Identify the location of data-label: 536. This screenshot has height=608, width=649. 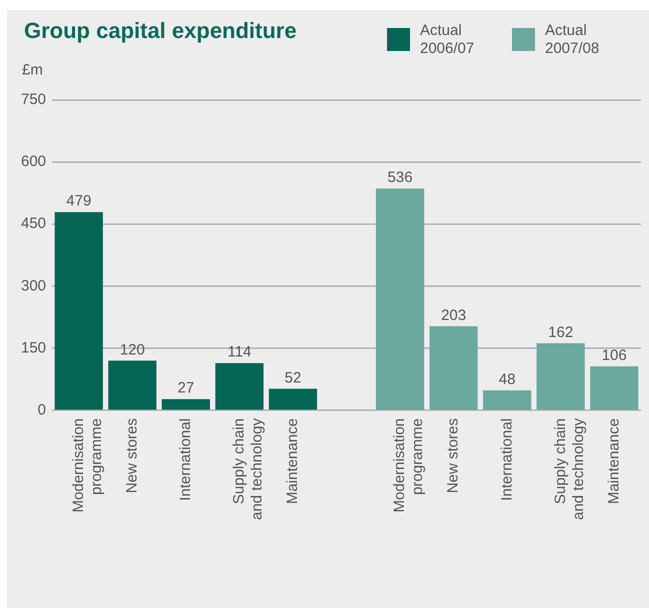
(400, 177).